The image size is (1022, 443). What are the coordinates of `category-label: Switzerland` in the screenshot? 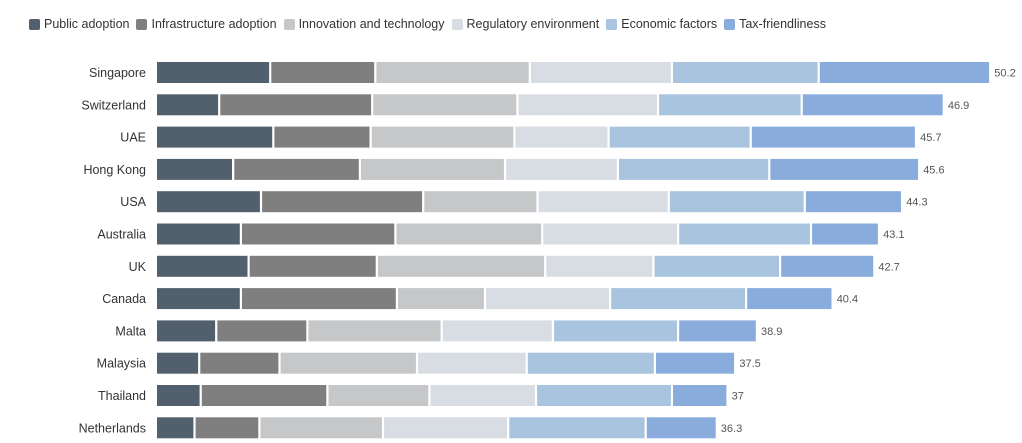 It's located at (113, 105).